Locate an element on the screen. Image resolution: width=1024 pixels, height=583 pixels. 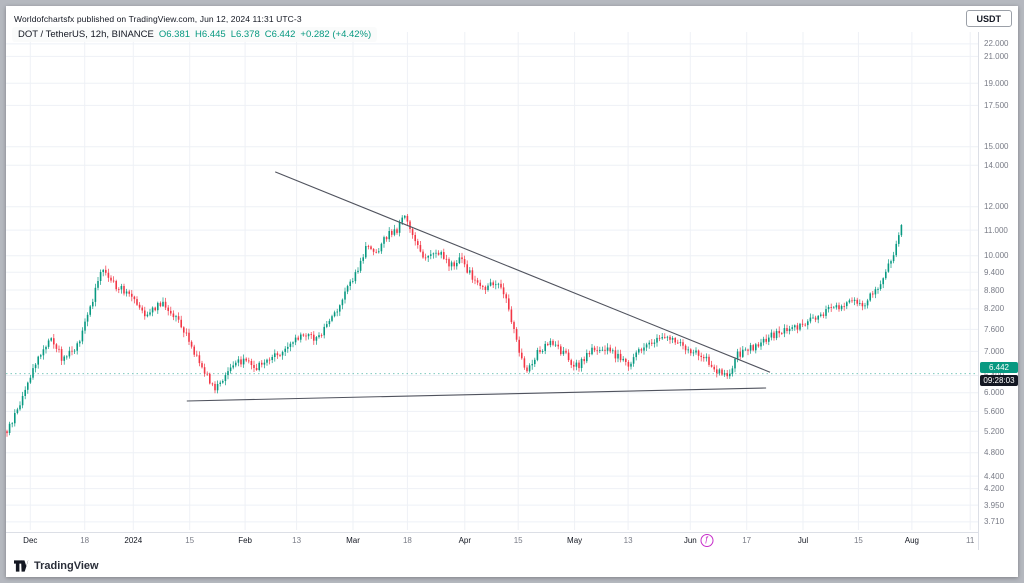
price-axis-label: 5.600 is located at coordinates (994, 411).